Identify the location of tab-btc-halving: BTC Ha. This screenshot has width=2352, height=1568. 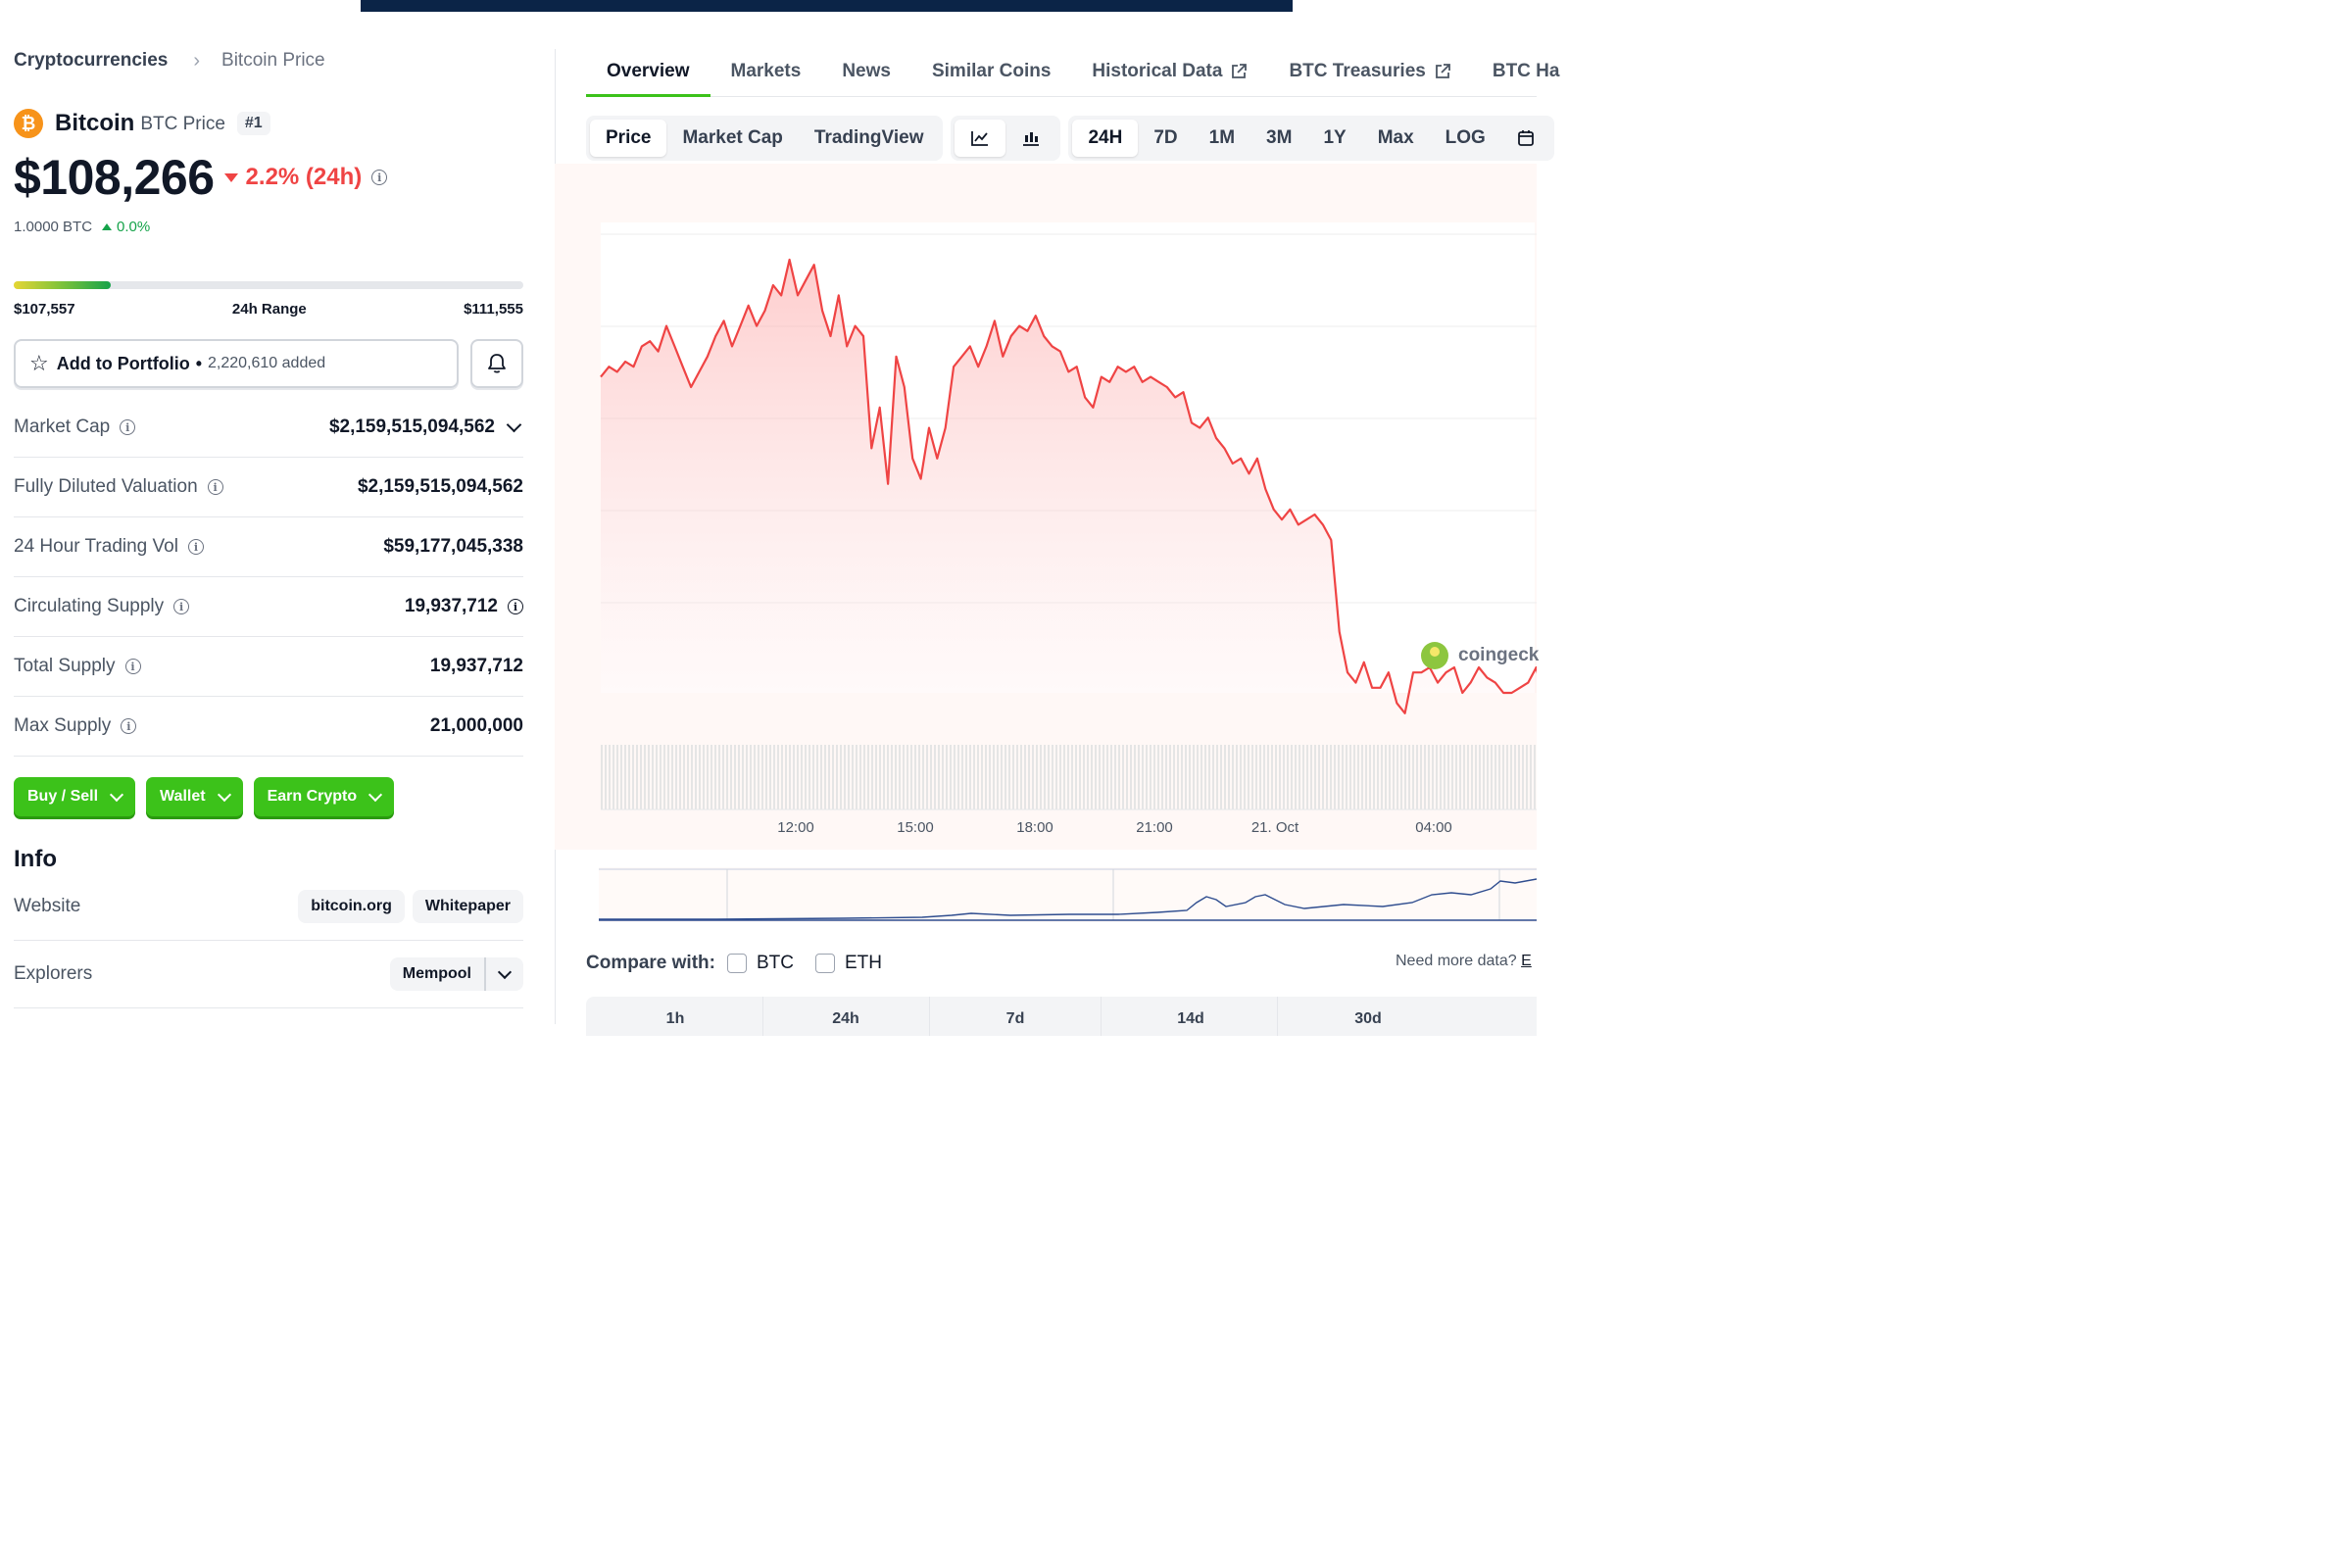
(1526, 72).